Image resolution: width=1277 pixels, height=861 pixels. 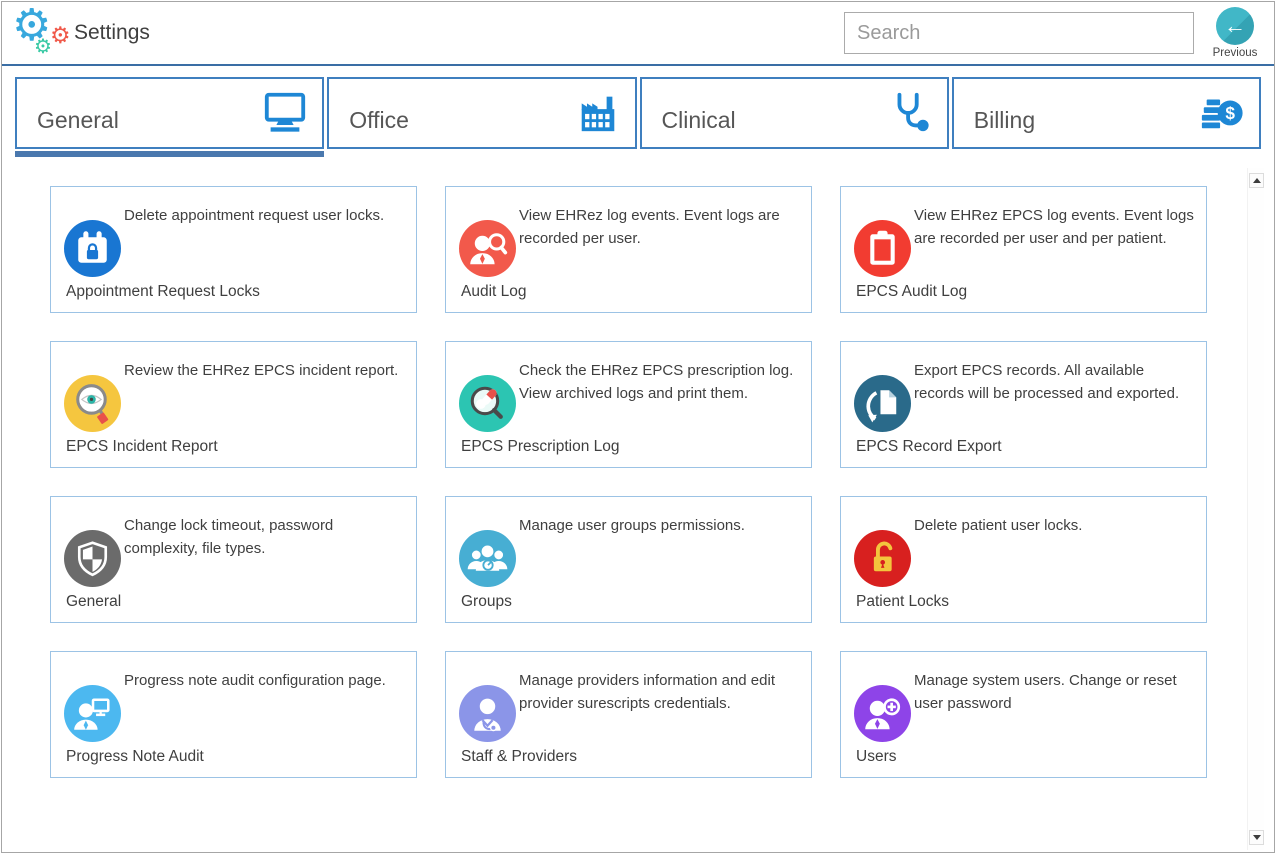 What do you see at coordinates (638, 33) in the screenshot?
I see `header: ⚙ ⚙ ⚙ Settings ← Previous` at bounding box center [638, 33].